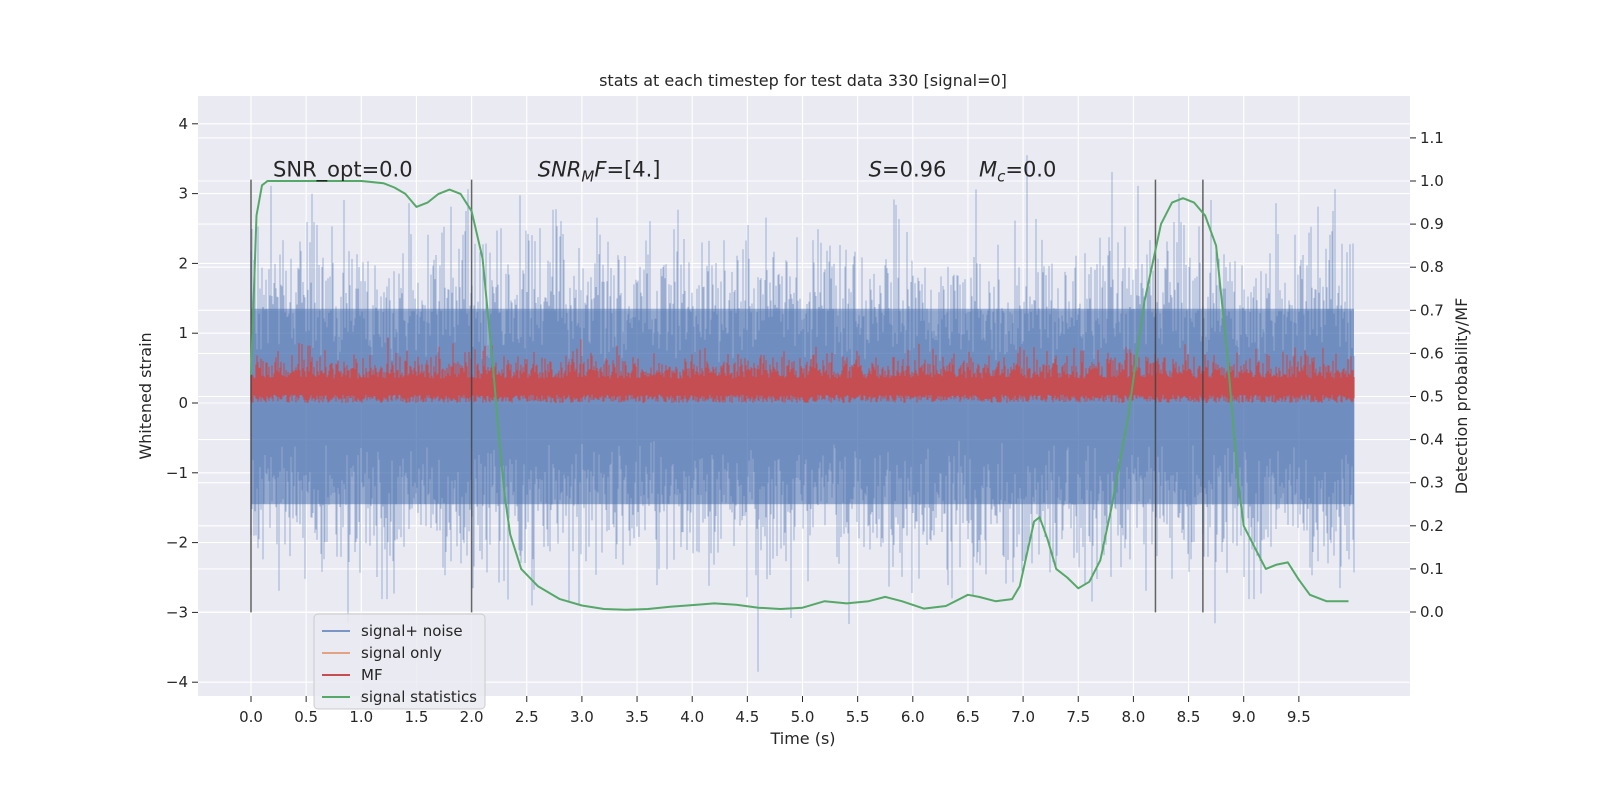 Image resolution: width=1600 pixels, height=800 pixels. What do you see at coordinates (251, 717) in the screenshot?
I see `x-tick-label: 0.0` at bounding box center [251, 717].